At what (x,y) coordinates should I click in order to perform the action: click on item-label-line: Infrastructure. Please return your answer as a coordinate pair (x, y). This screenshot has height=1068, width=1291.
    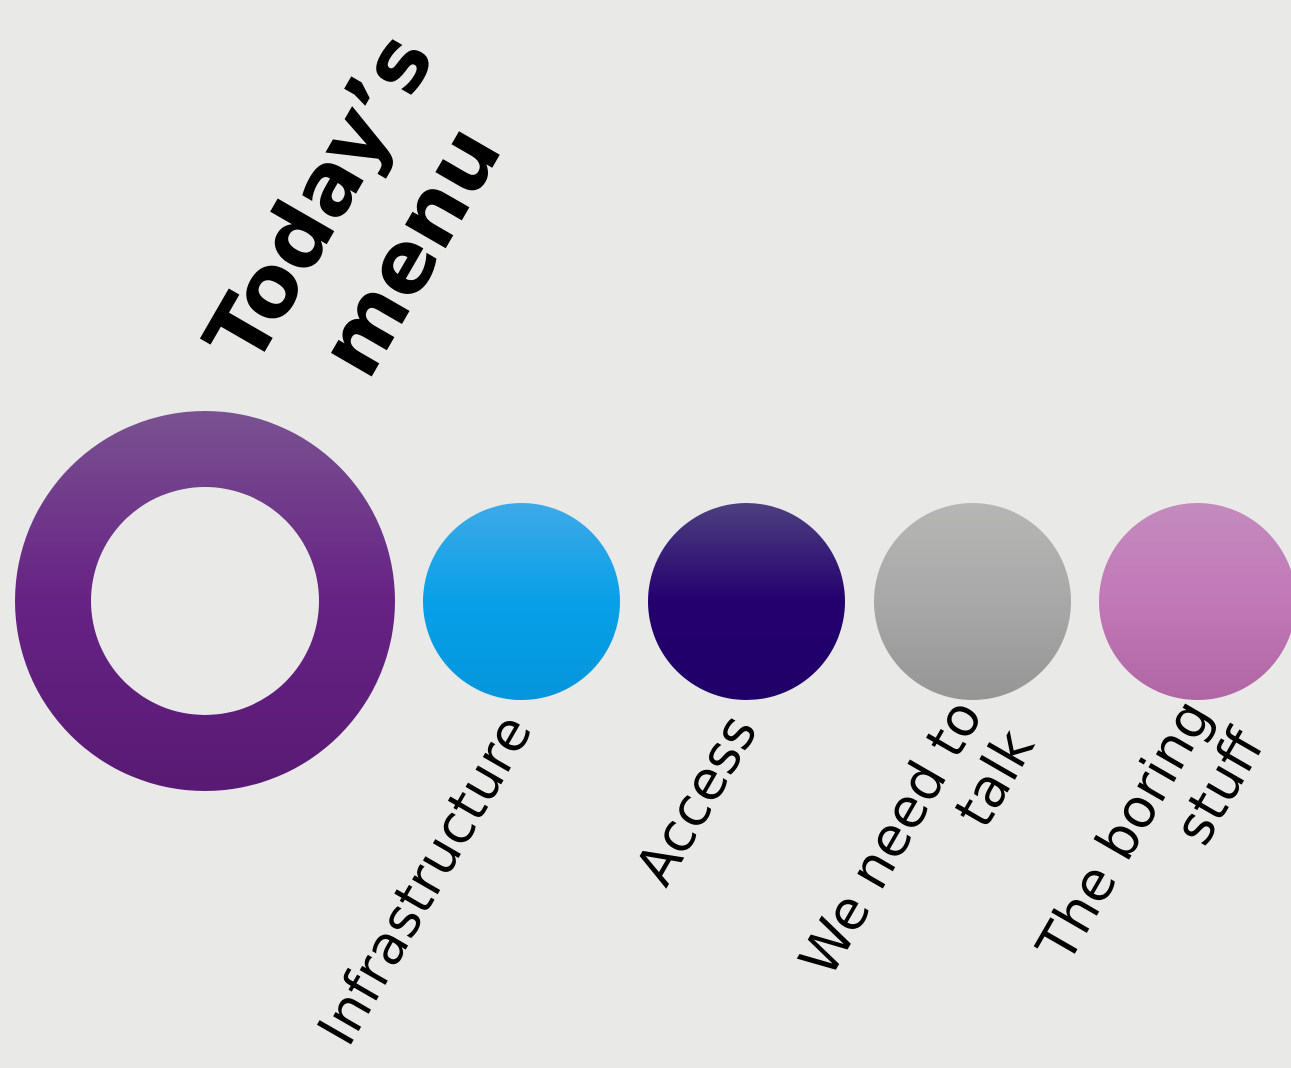
    Looking at the image, I should click on (425, 880).